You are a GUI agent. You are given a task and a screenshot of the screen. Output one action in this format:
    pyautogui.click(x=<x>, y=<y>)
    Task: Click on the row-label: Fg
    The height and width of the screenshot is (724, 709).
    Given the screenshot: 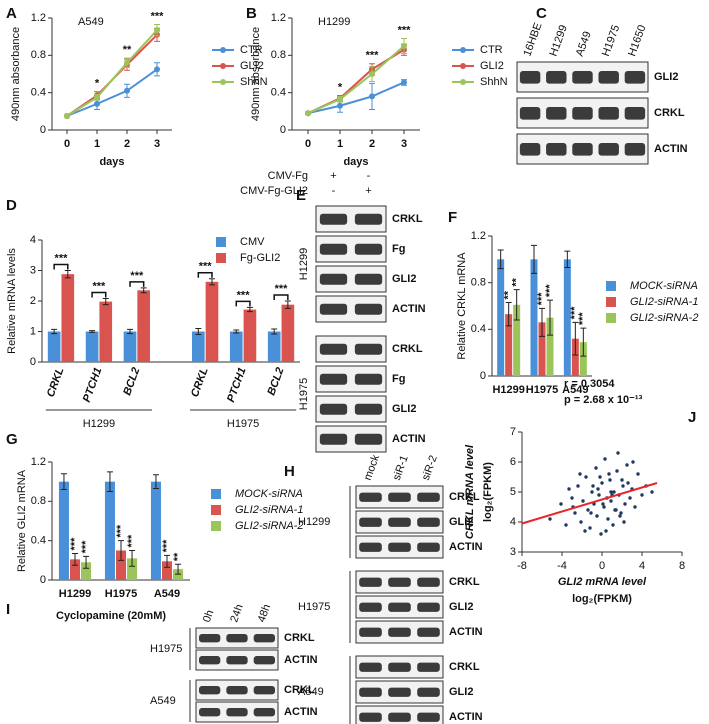 What is the action you would take?
    pyautogui.click(x=398, y=249)
    